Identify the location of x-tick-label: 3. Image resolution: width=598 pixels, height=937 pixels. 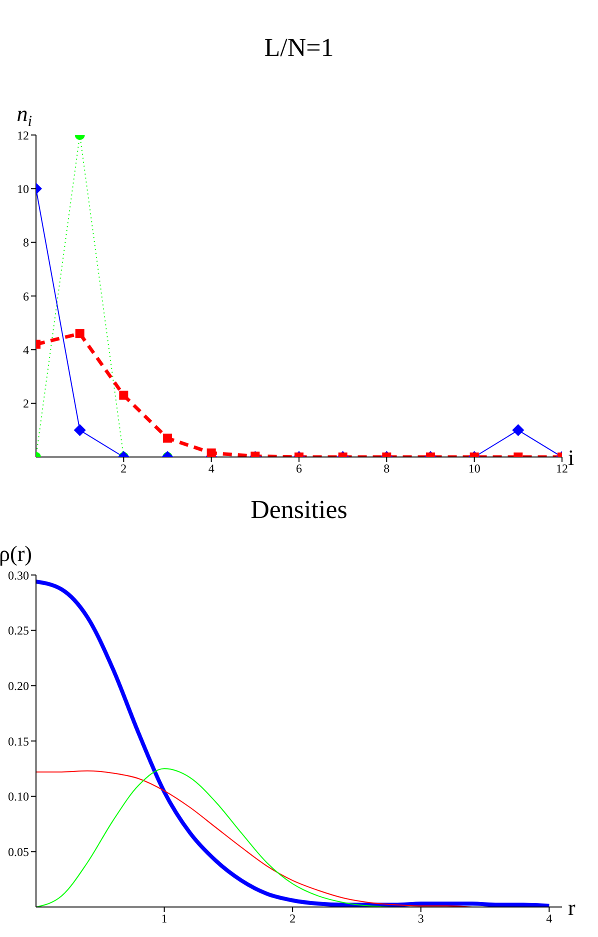
(421, 919).